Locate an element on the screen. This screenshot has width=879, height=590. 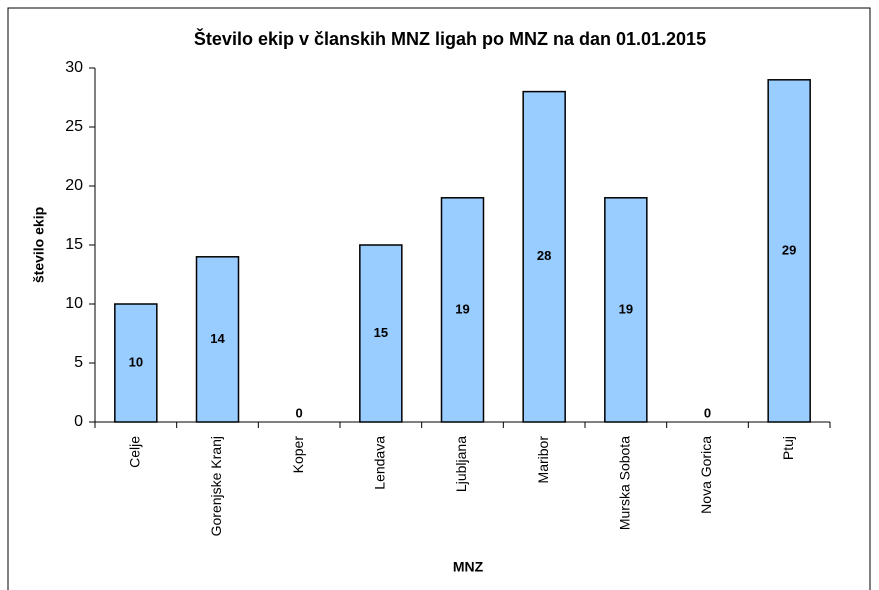
x-tick-label: Koper is located at coordinates (298, 455).